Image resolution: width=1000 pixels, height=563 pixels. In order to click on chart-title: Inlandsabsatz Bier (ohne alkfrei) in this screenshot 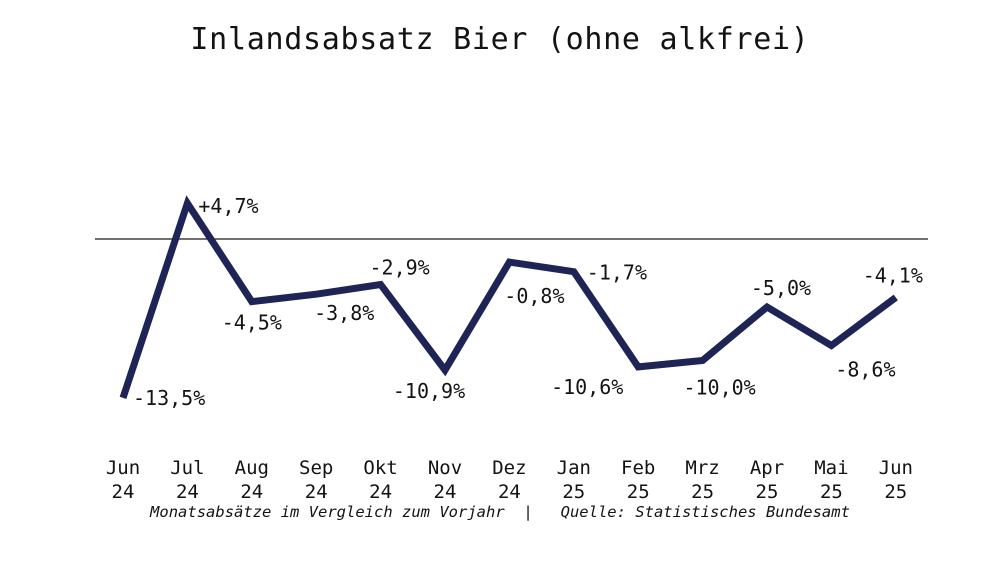, I will do `click(500, 39)`.